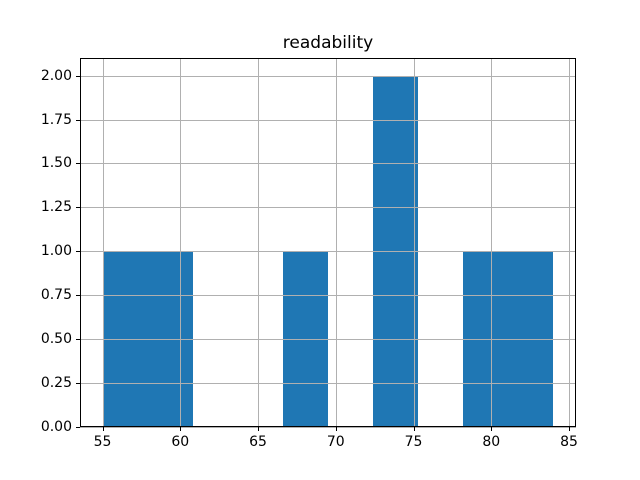 The width and height of the screenshot is (640, 480). What do you see at coordinates (413, 442) in the screenshot?
I see `x-tick-label: 75` at bounding box center [413, 442].